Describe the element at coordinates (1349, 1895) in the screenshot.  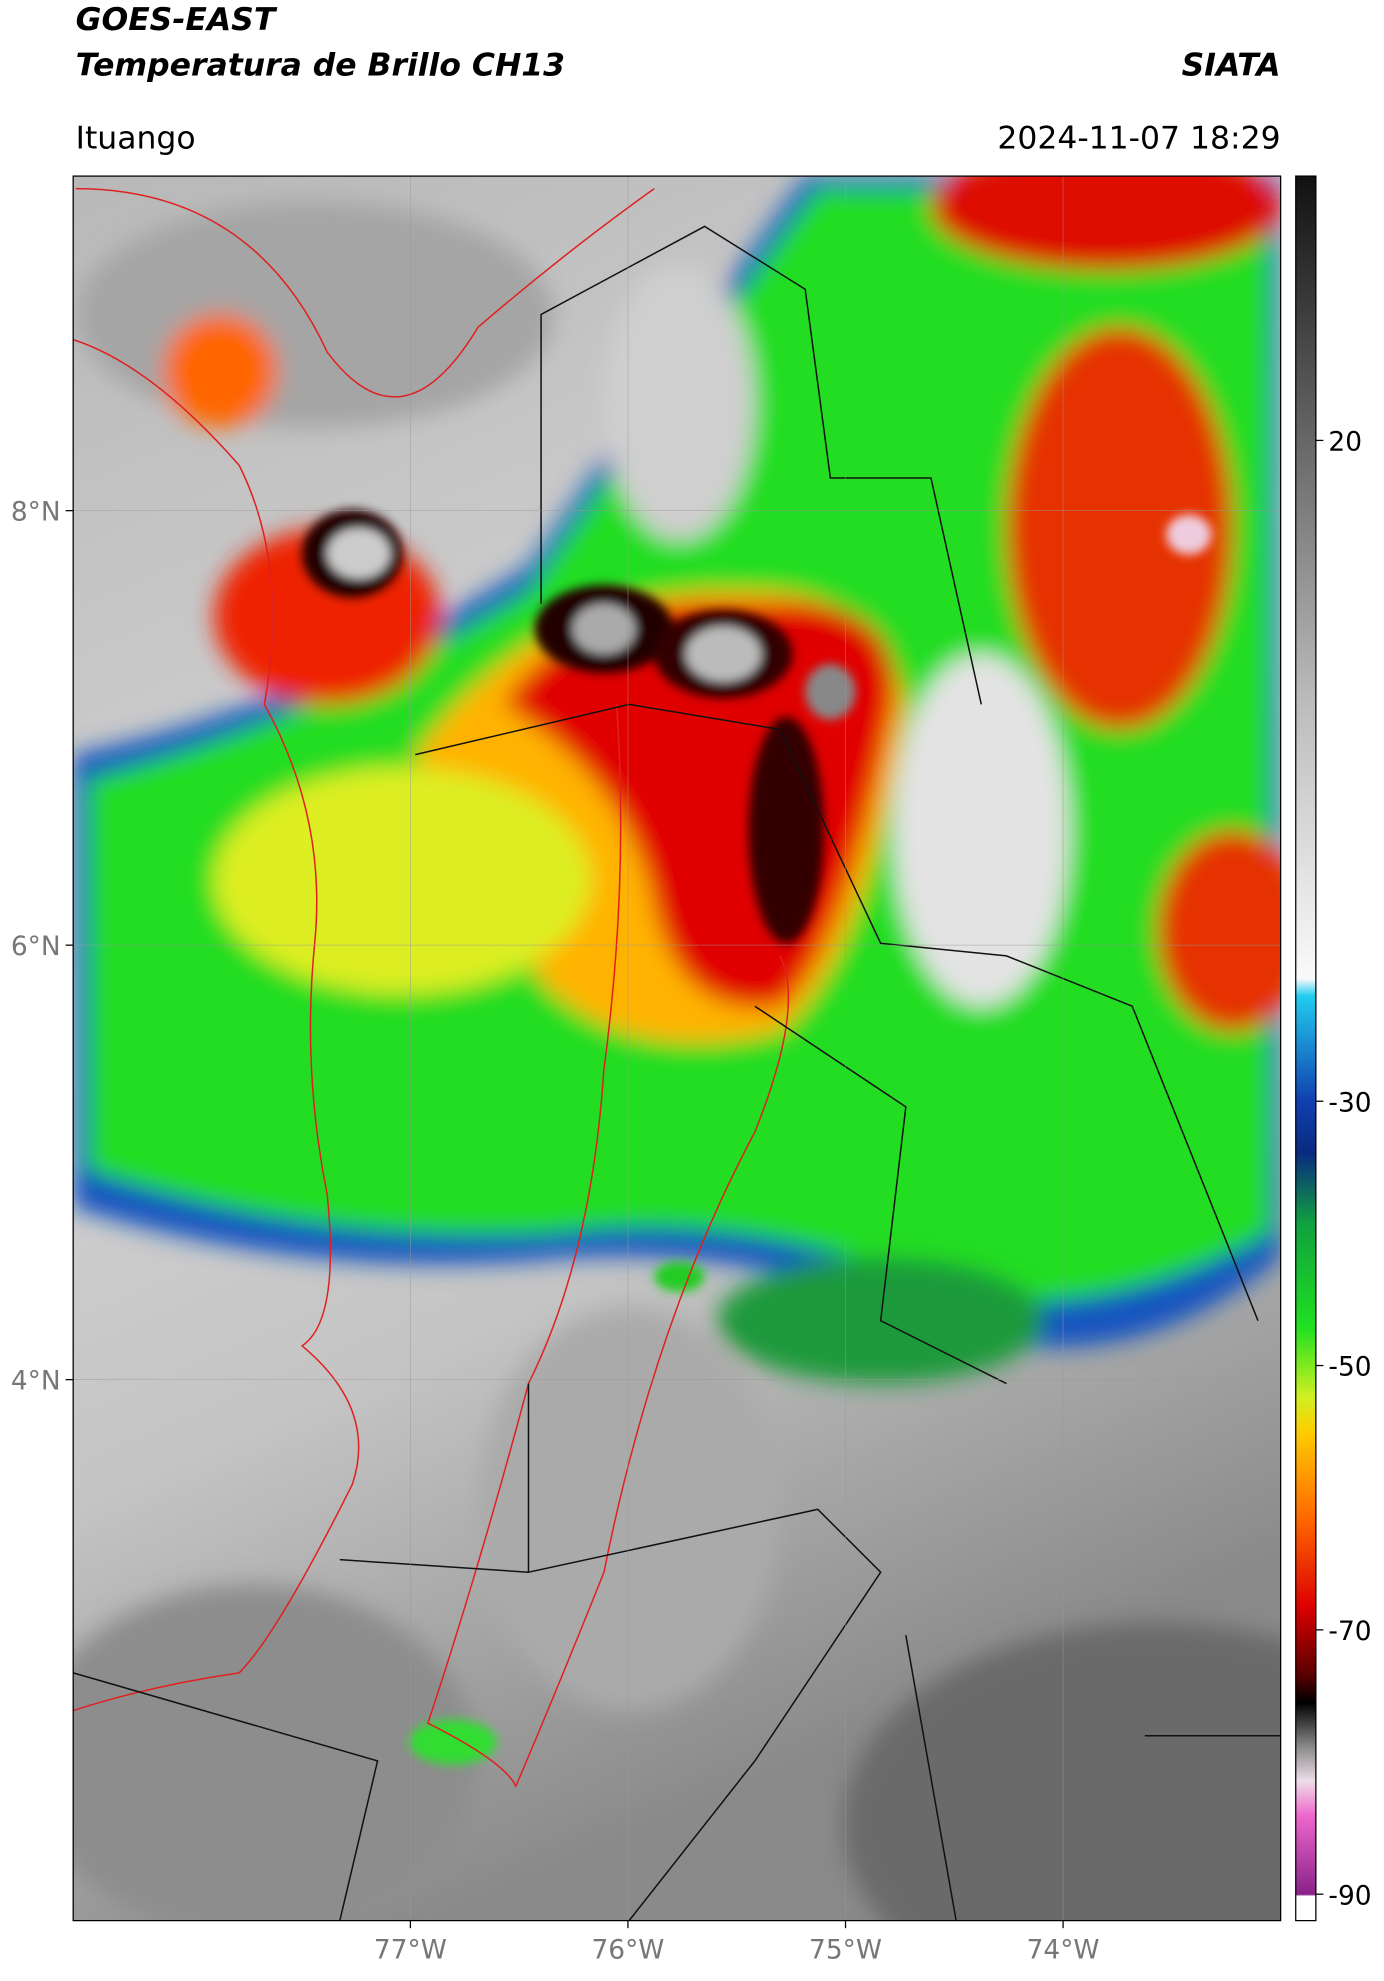
I see `colorbar-tick-label: -90` at that location.